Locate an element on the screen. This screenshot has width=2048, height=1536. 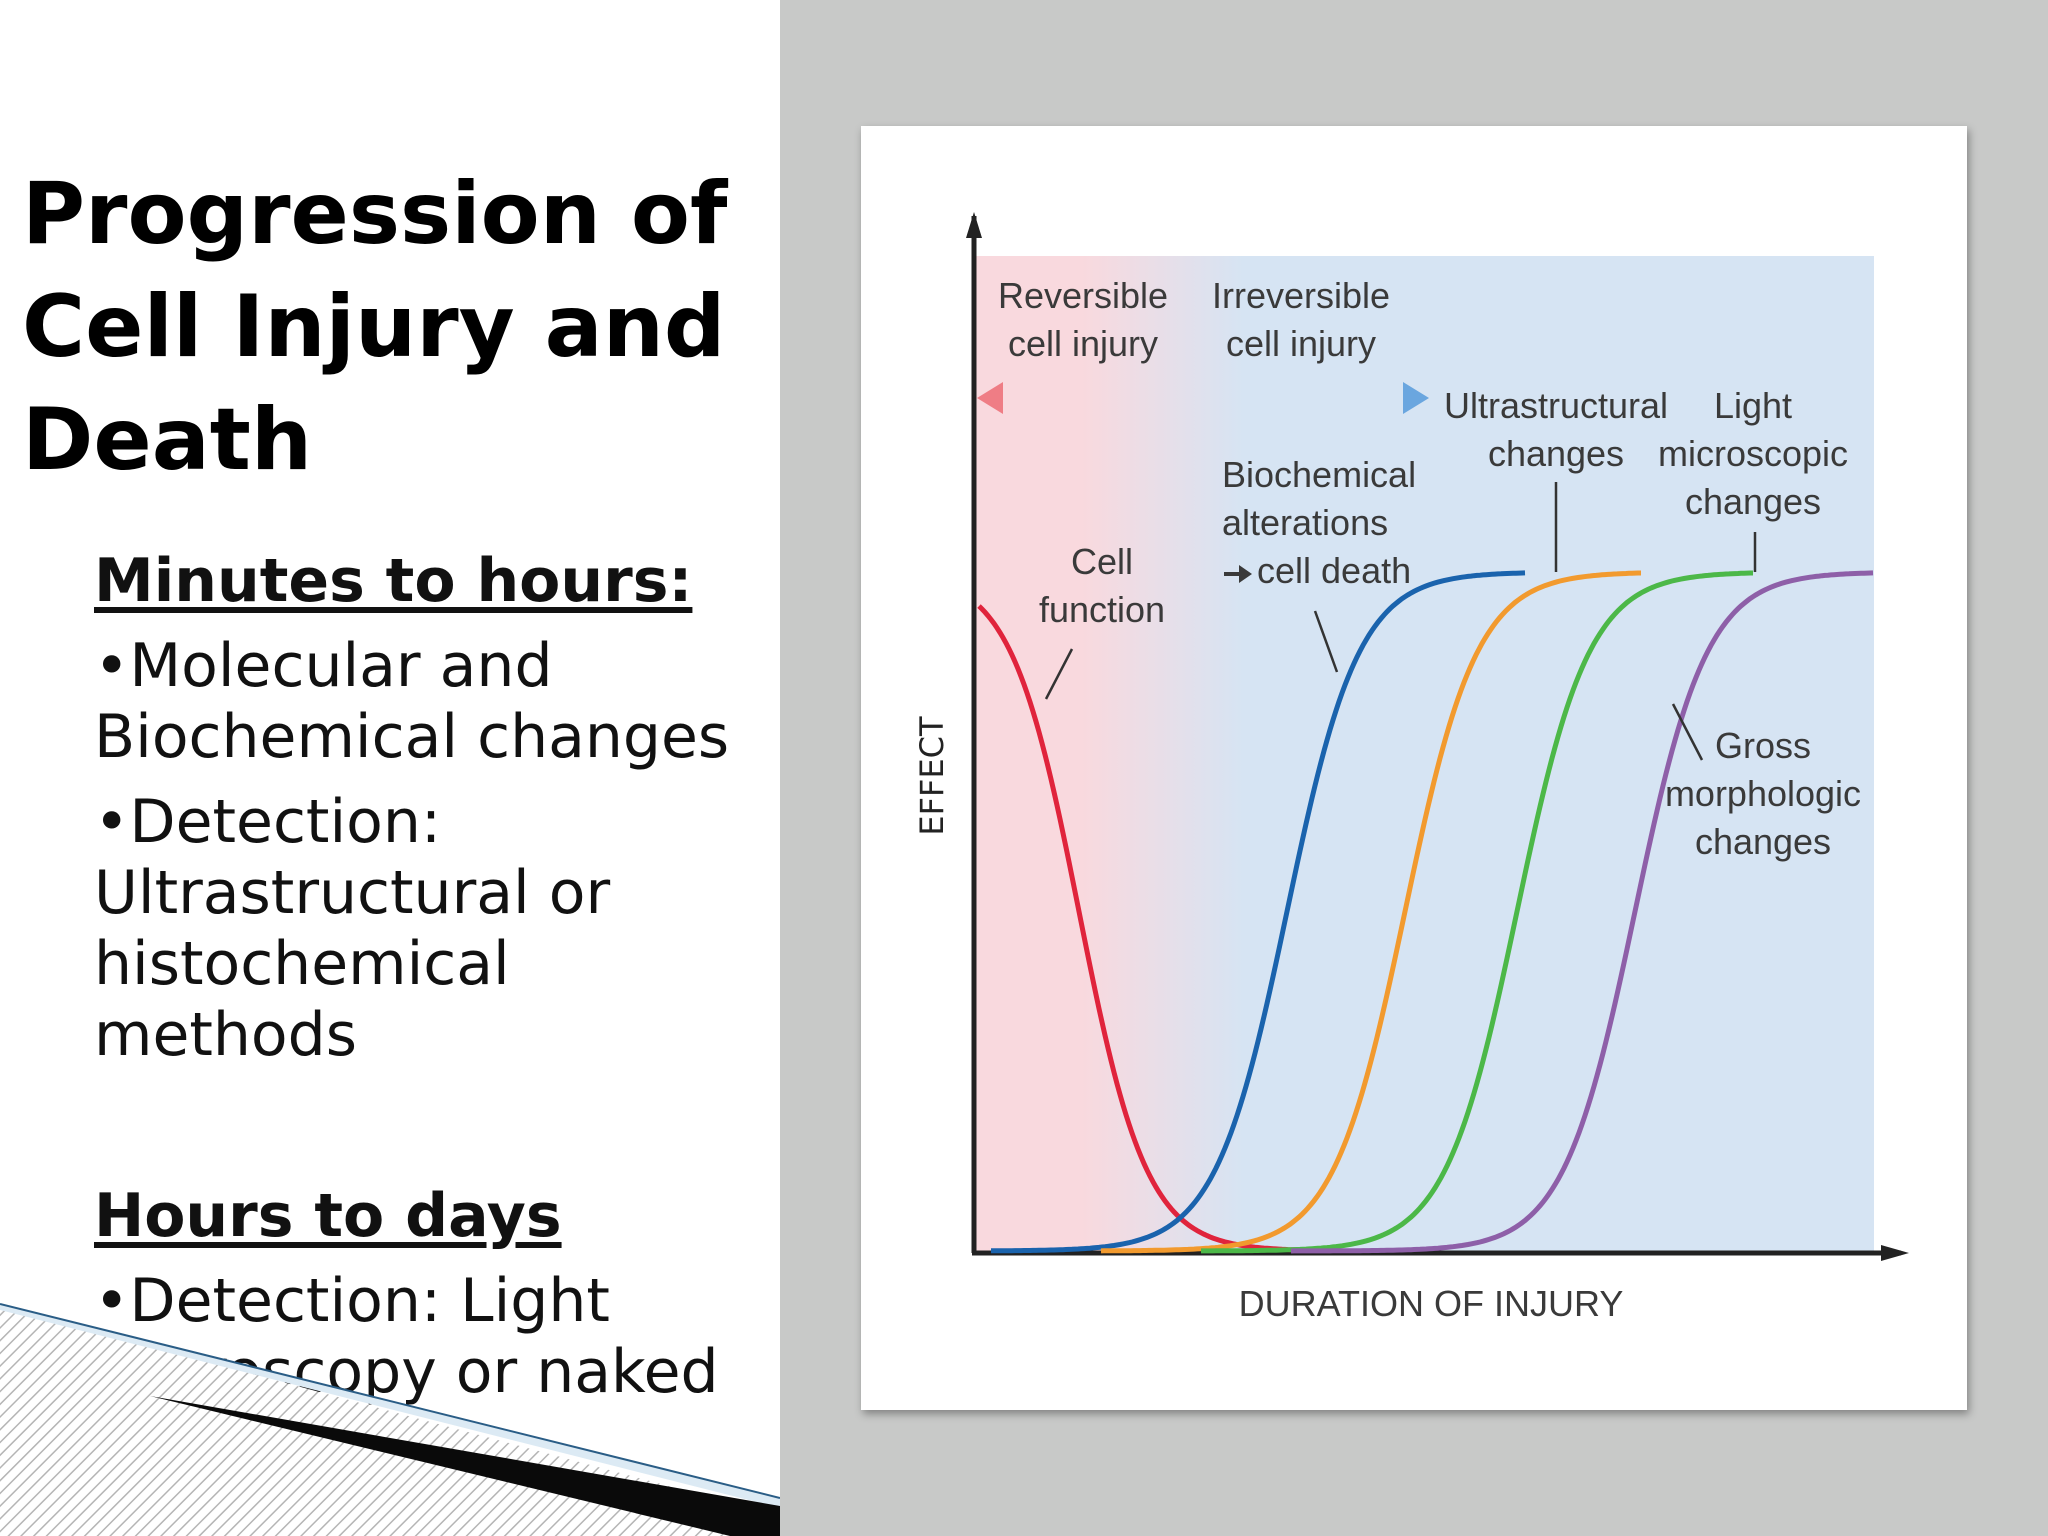
gross-label-line2: morphologic is located at coordinates (1763, 793).